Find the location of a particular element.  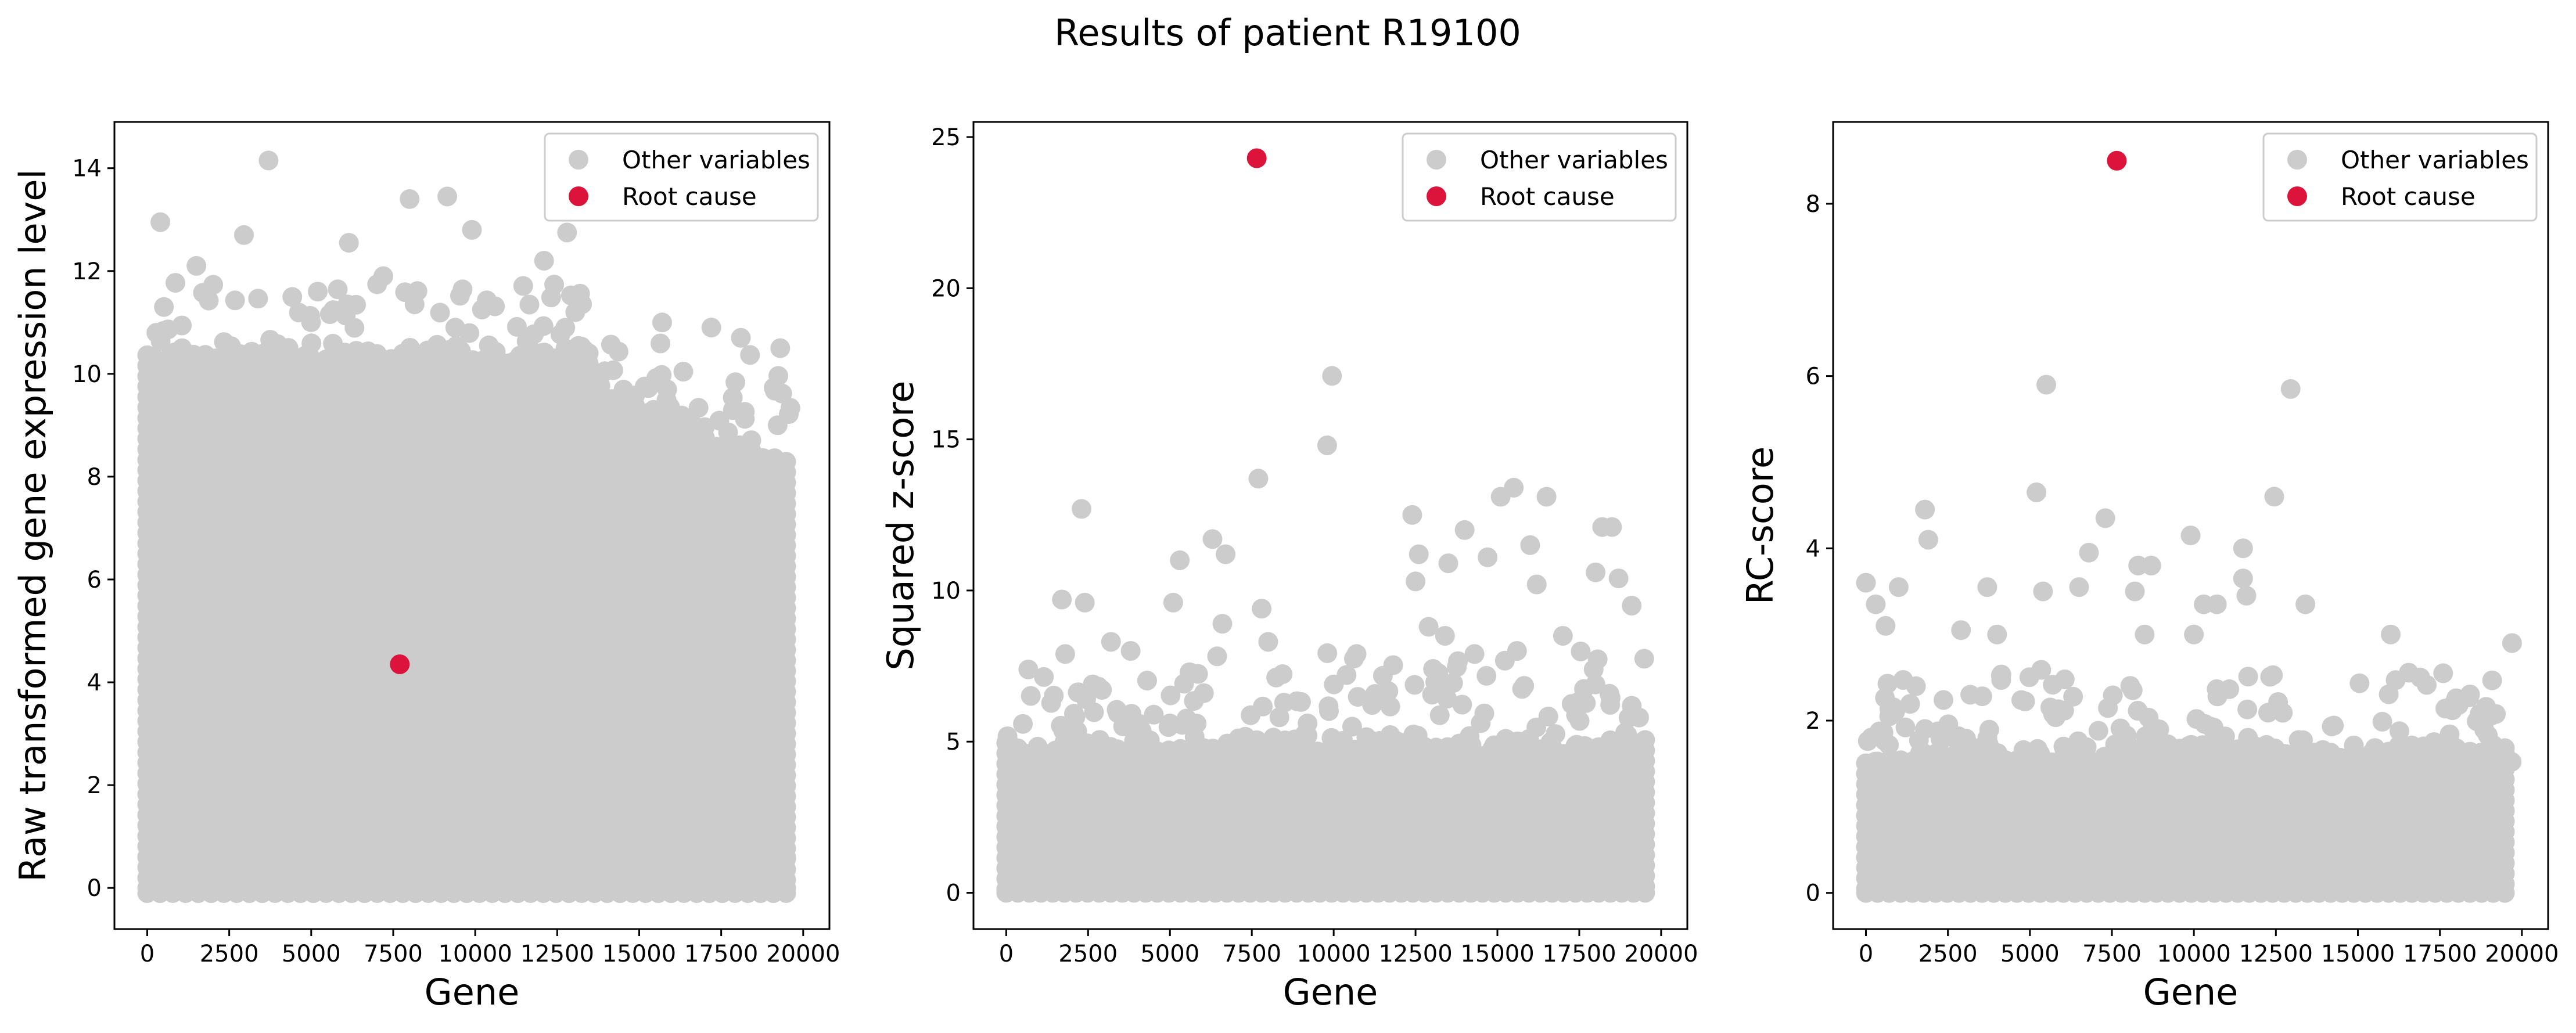

y-tick-label: 8 is located at coordinates (95, 477).